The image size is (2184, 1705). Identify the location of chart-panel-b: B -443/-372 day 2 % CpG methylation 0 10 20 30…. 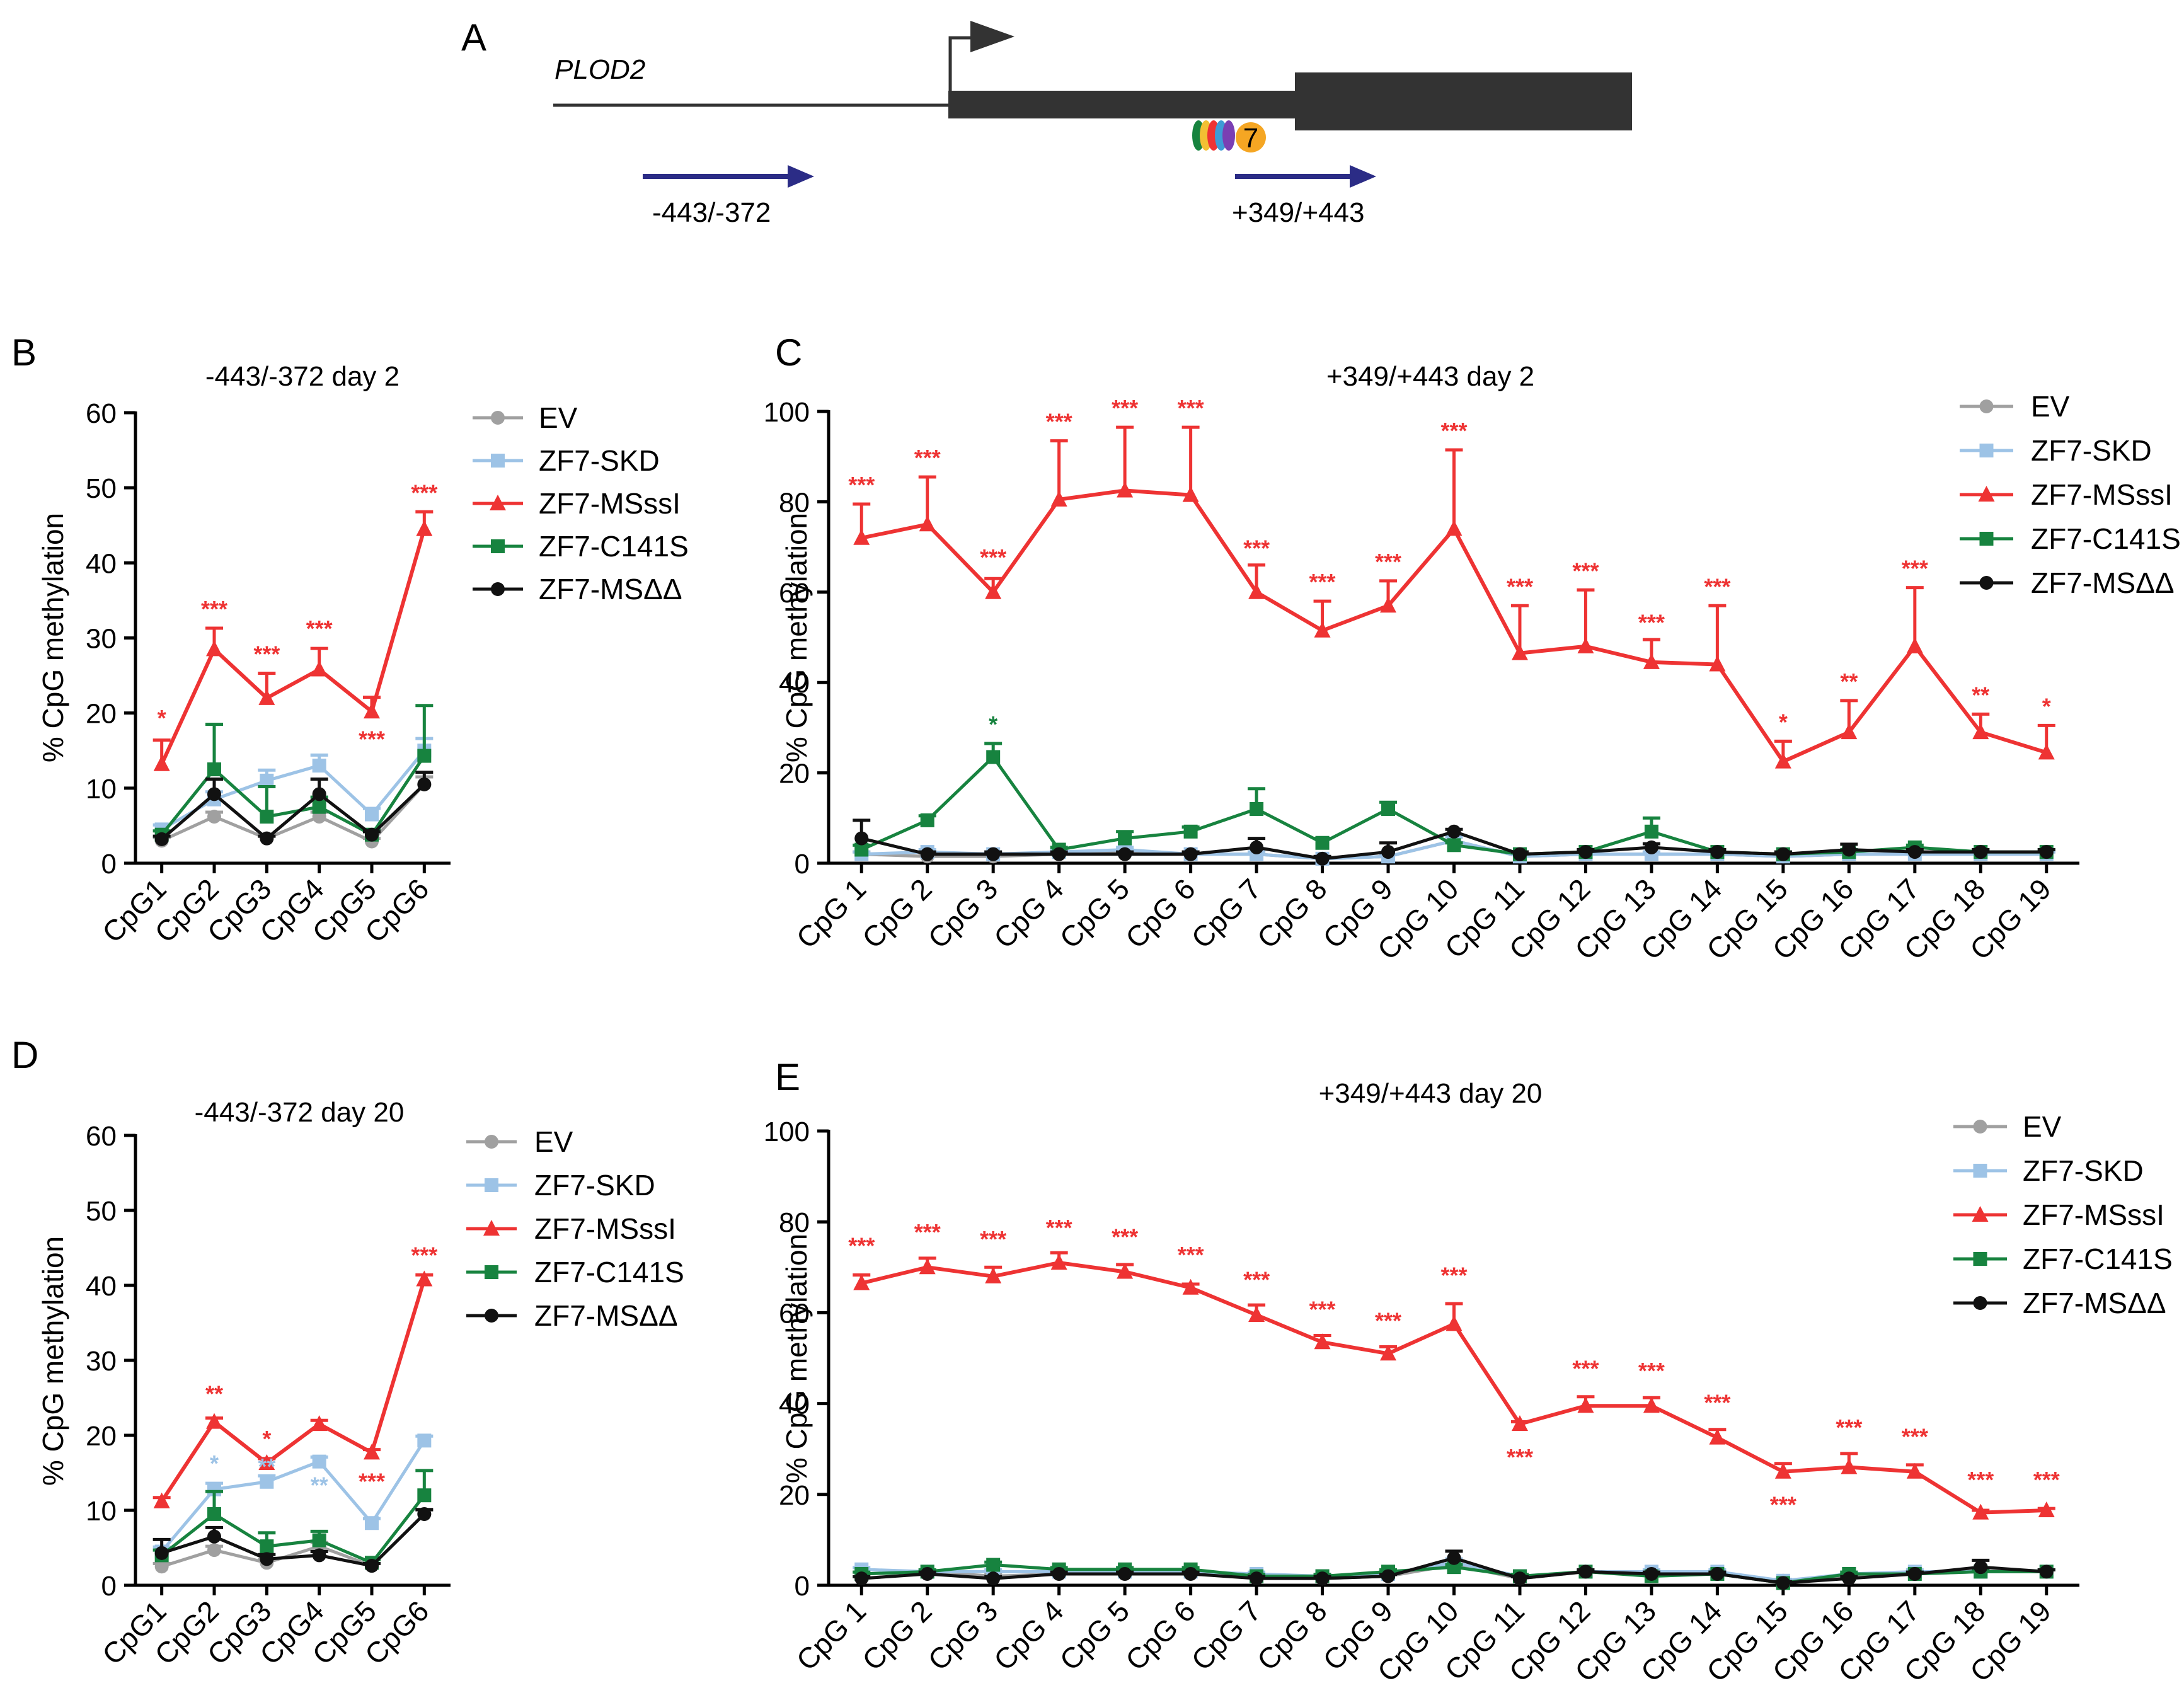
(350, 640).